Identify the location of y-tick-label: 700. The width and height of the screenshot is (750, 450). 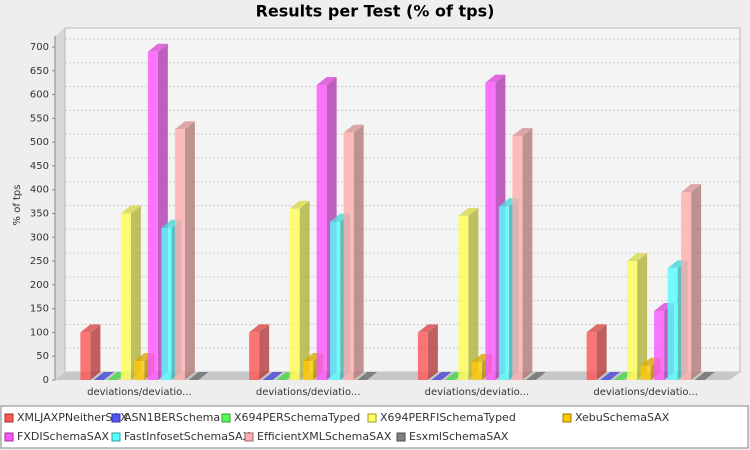
(39, 47).